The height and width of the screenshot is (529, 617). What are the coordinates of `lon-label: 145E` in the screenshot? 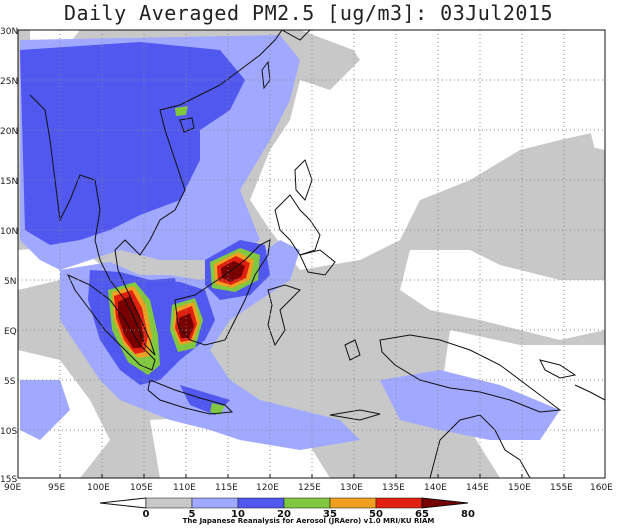 It's located at (477, 488).